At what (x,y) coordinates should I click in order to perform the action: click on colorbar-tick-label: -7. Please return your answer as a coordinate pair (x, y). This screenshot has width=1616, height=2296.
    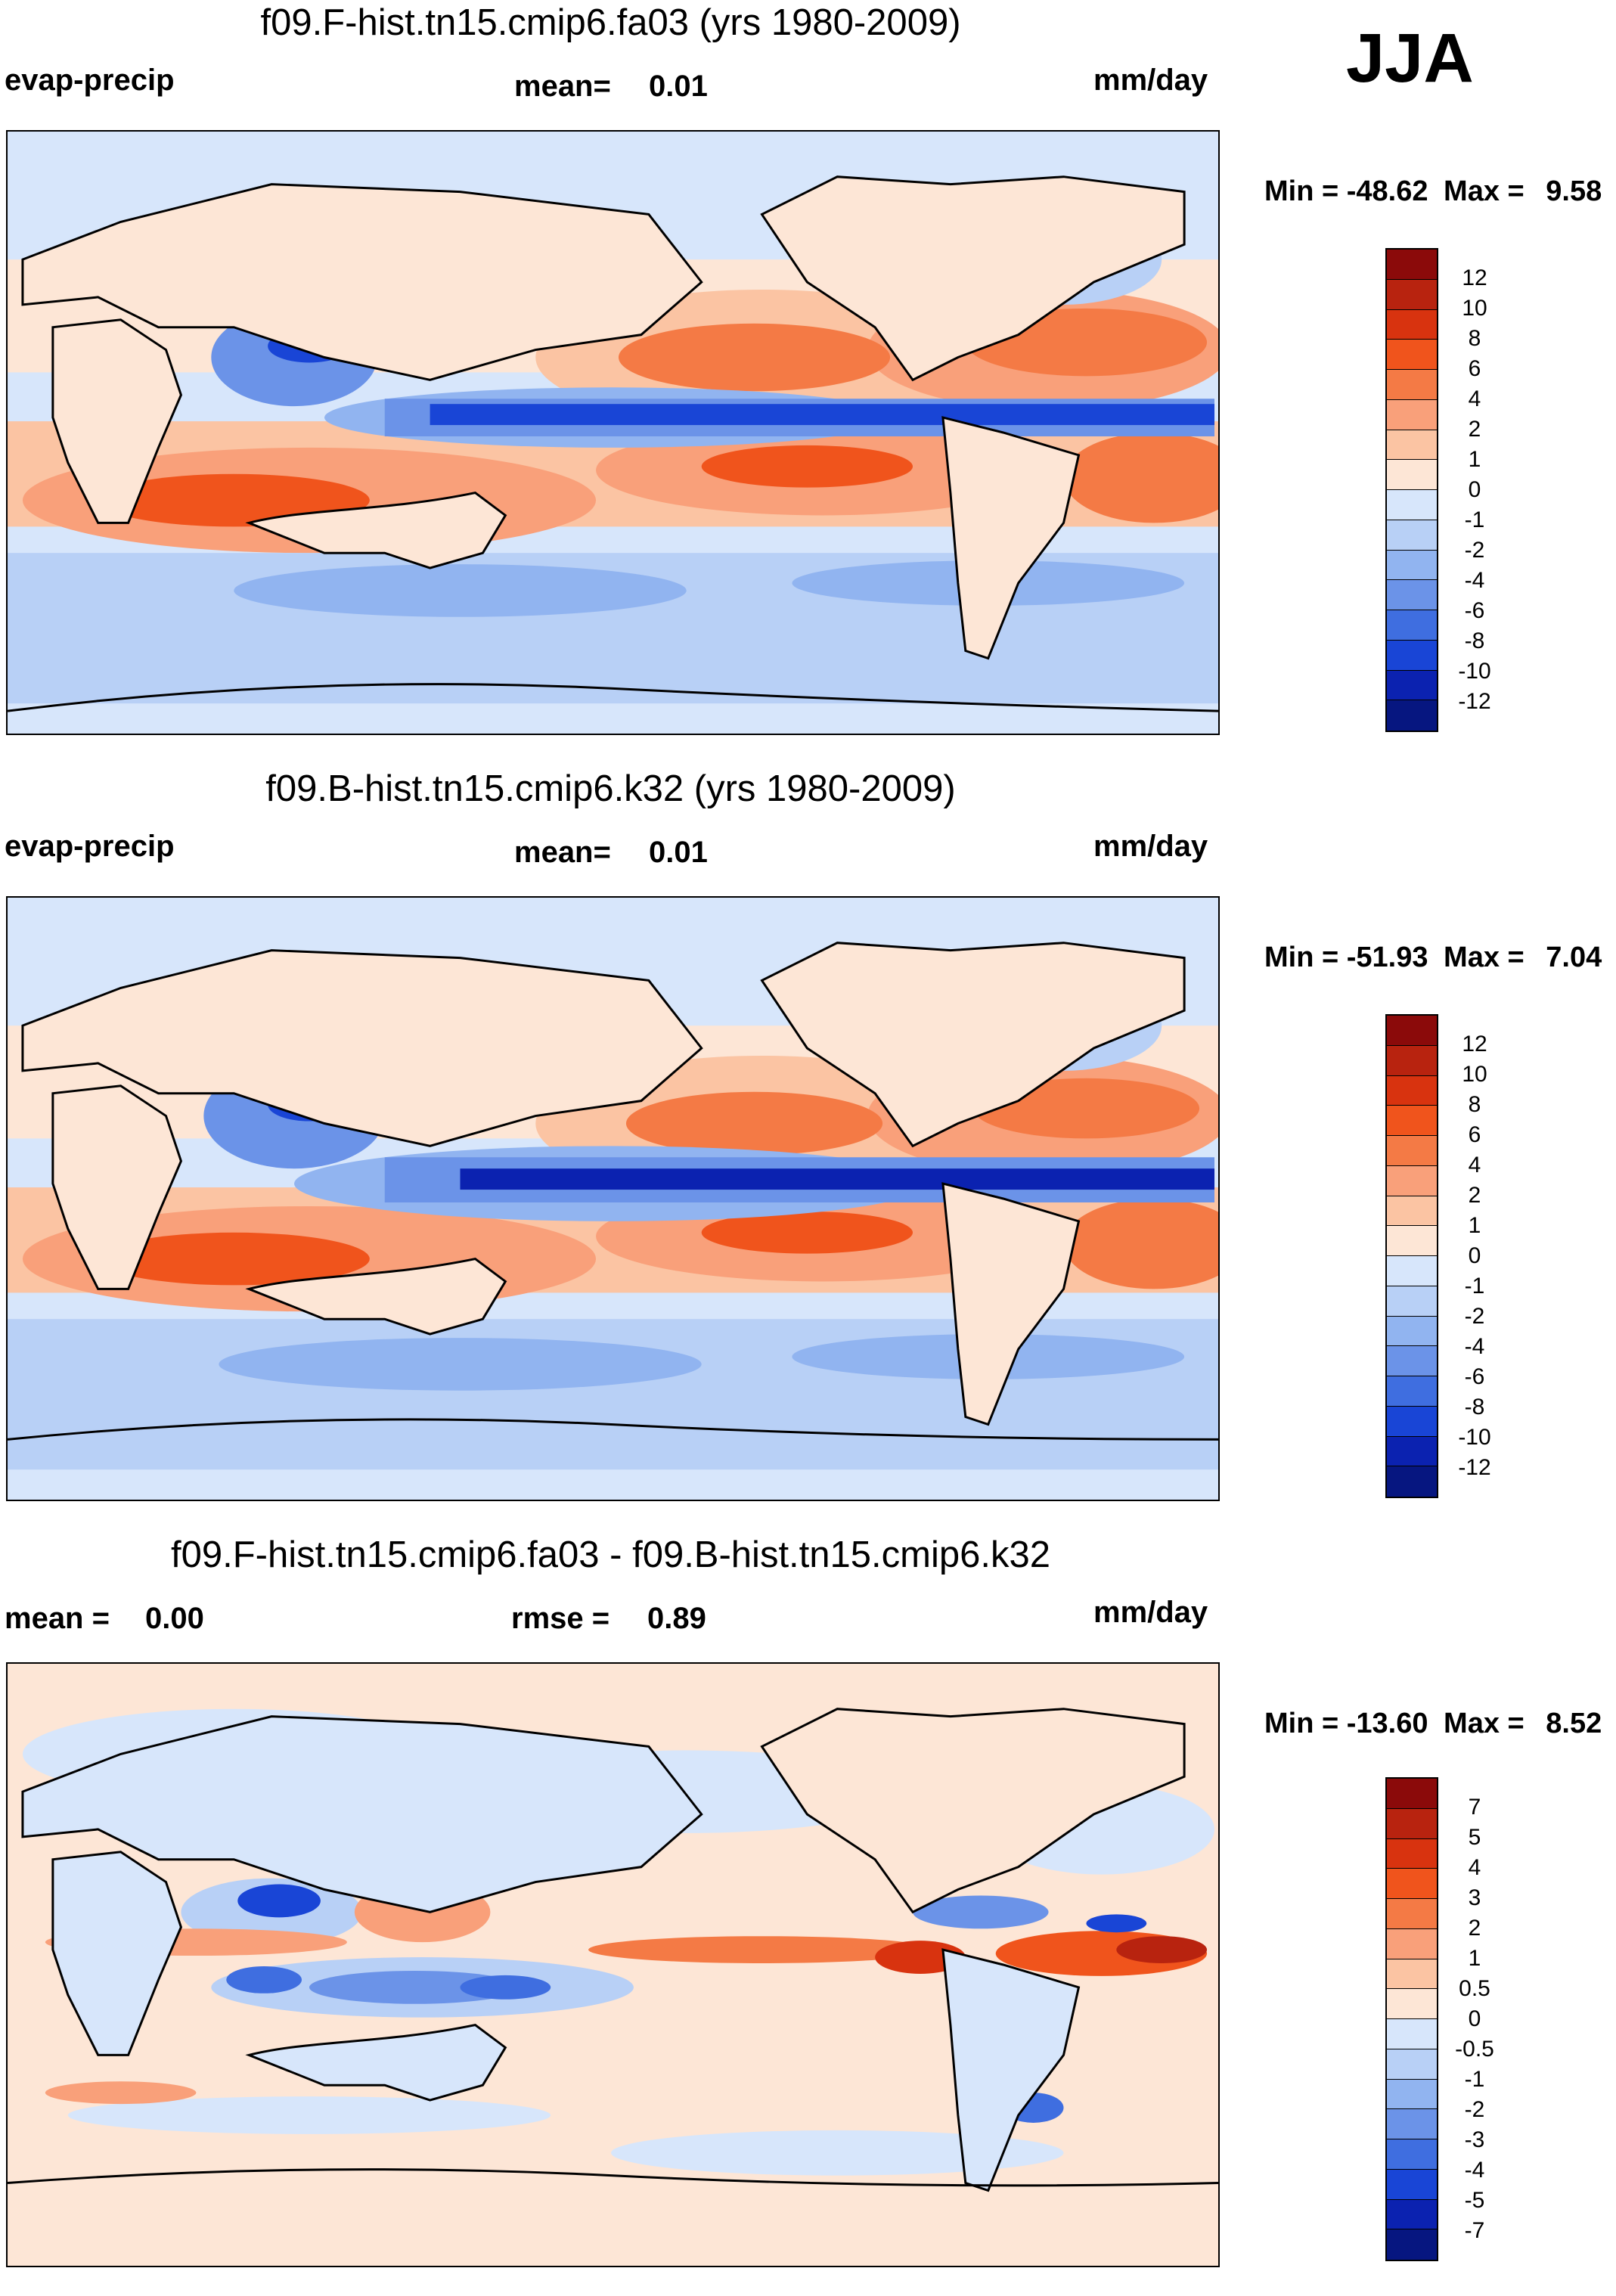
    Looking at the image, I should click on (1474, 2230).